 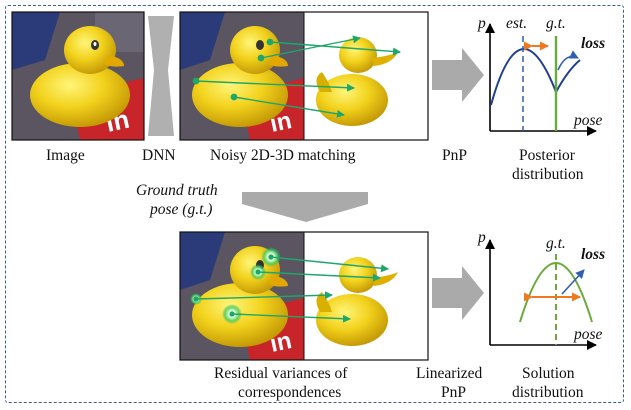 What do you see at coordinates (568, 60) in the screenshot?
I see `loss-arrow` at bounding box center [568, 60].